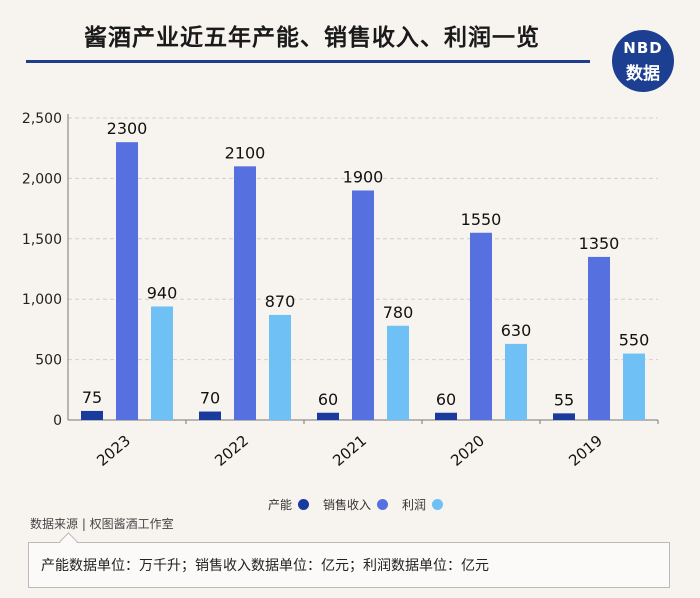 The width and height of the screenshot is (700, 598). Describe the element at coordinates (347, 504) in the screenshot. I see `legend-label-revenue: 销售收入` at that location.